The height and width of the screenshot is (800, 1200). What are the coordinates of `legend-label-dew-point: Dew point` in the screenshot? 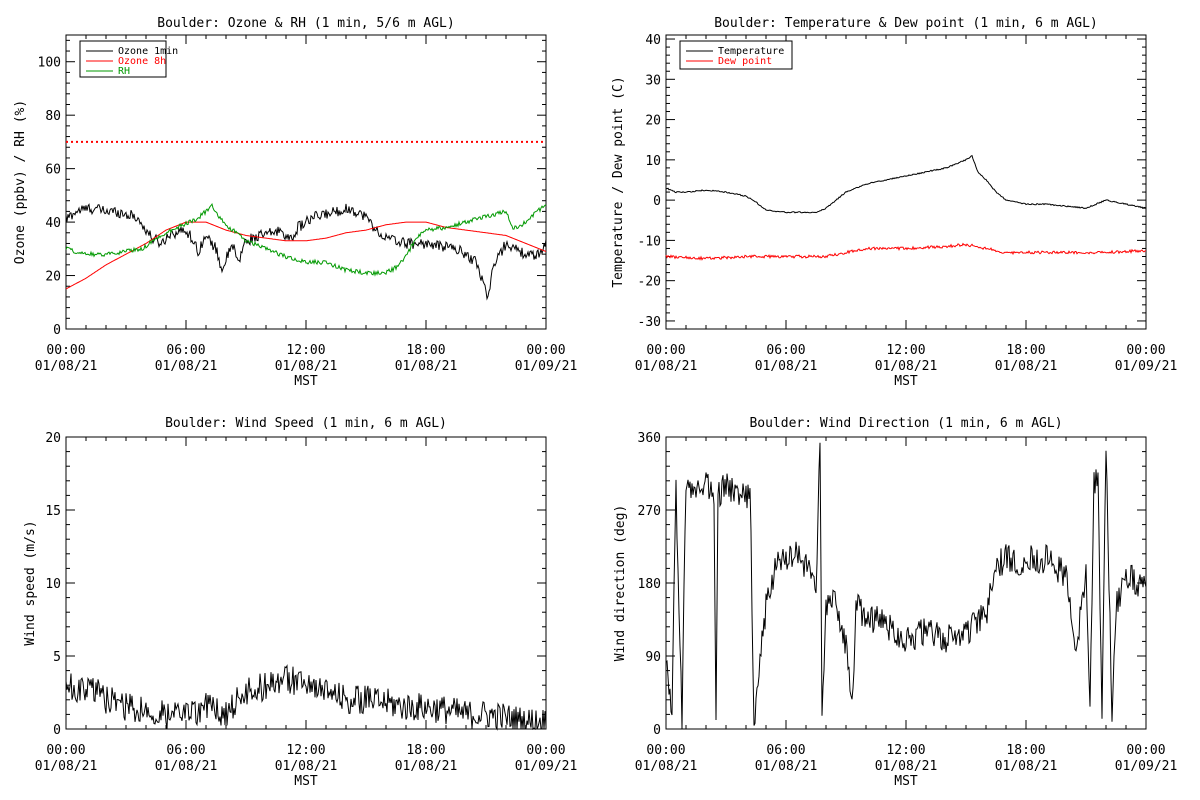 It's located at (745, 61).